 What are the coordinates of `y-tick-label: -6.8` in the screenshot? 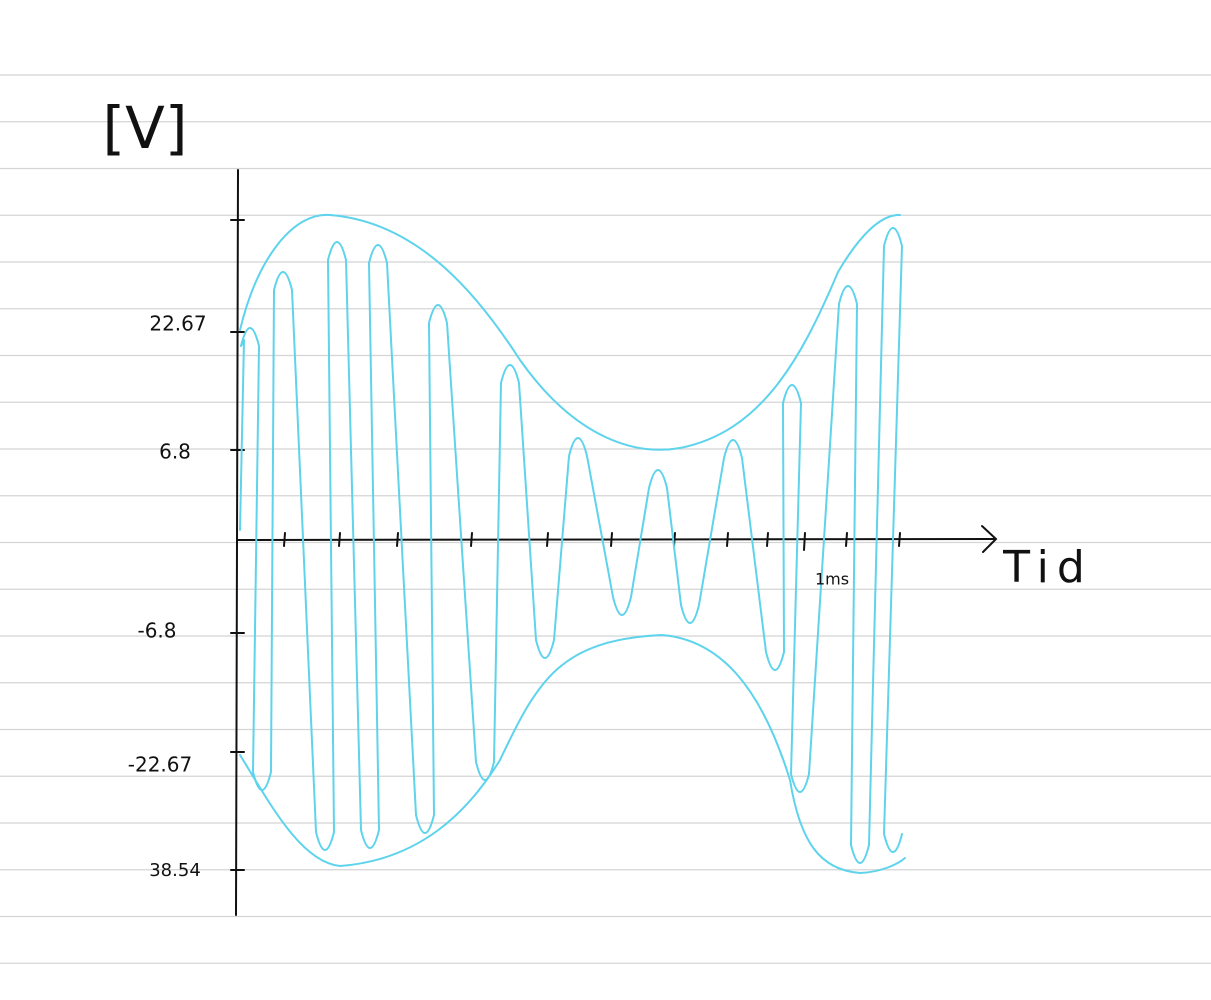 It's located at (156, 631).